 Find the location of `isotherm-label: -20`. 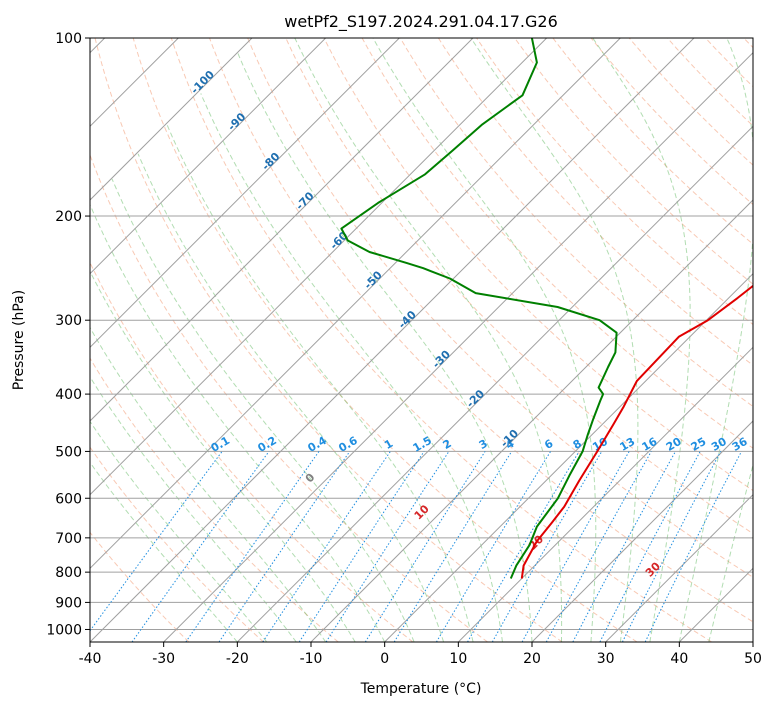

isotherm-label: -20 is located at coordinates (475, 398).